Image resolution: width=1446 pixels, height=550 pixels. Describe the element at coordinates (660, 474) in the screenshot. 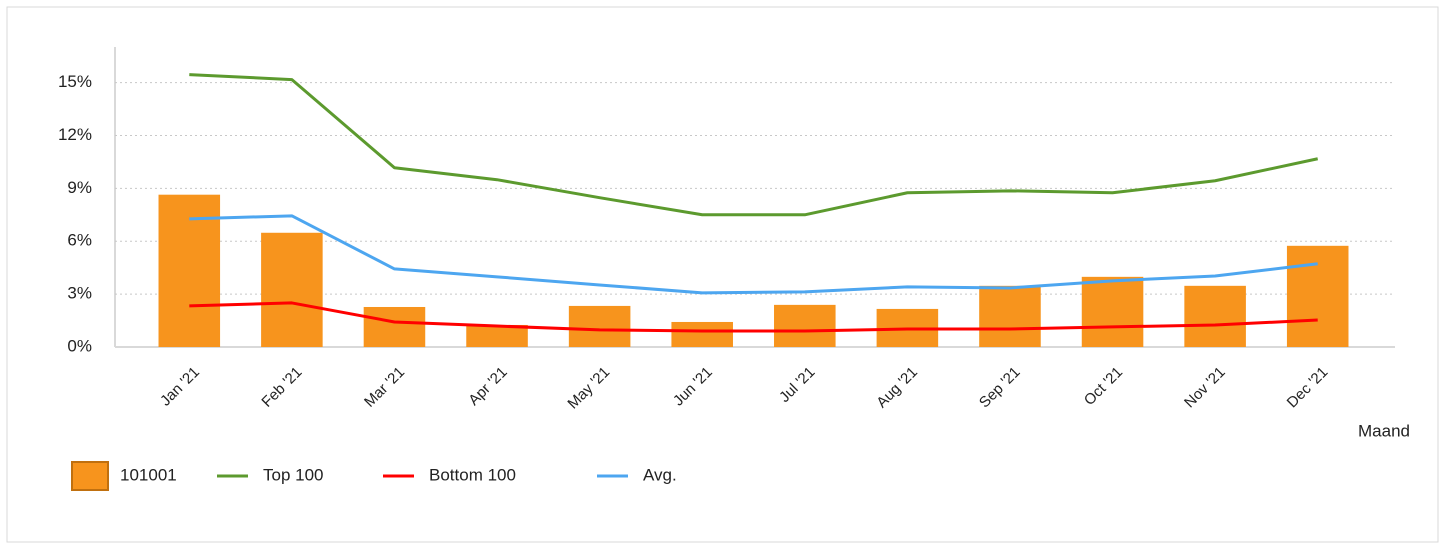

I see `legend-label: Avg.` at that location.